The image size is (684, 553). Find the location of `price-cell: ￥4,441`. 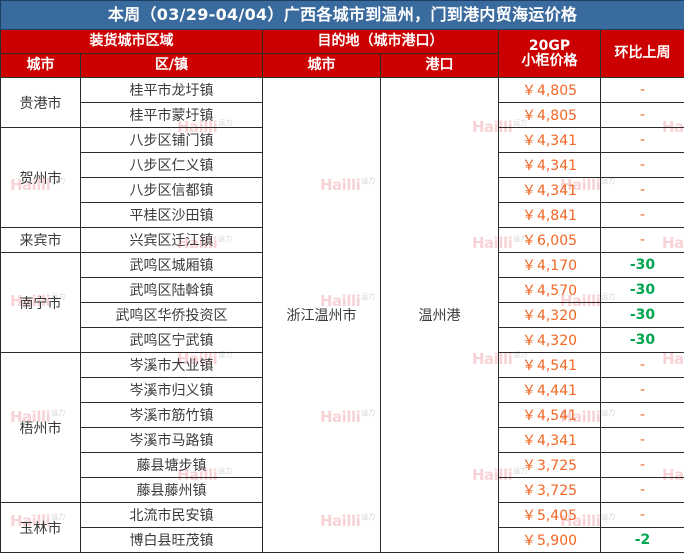

price-cell: ￥4,441 is located at coordinates (550, 390).